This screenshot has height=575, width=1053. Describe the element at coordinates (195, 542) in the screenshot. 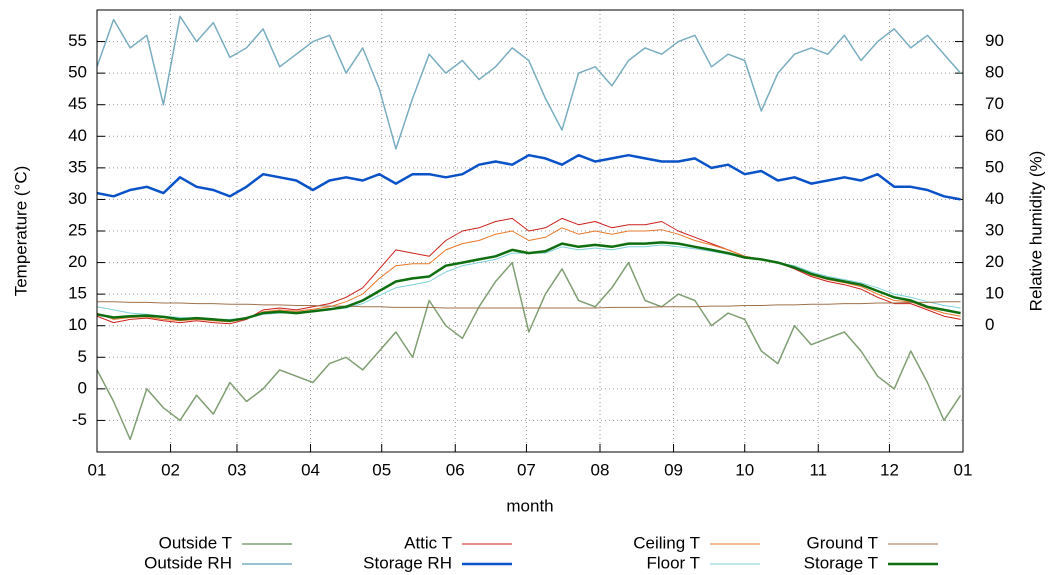

I see `legend-label: Outside T` at that location.